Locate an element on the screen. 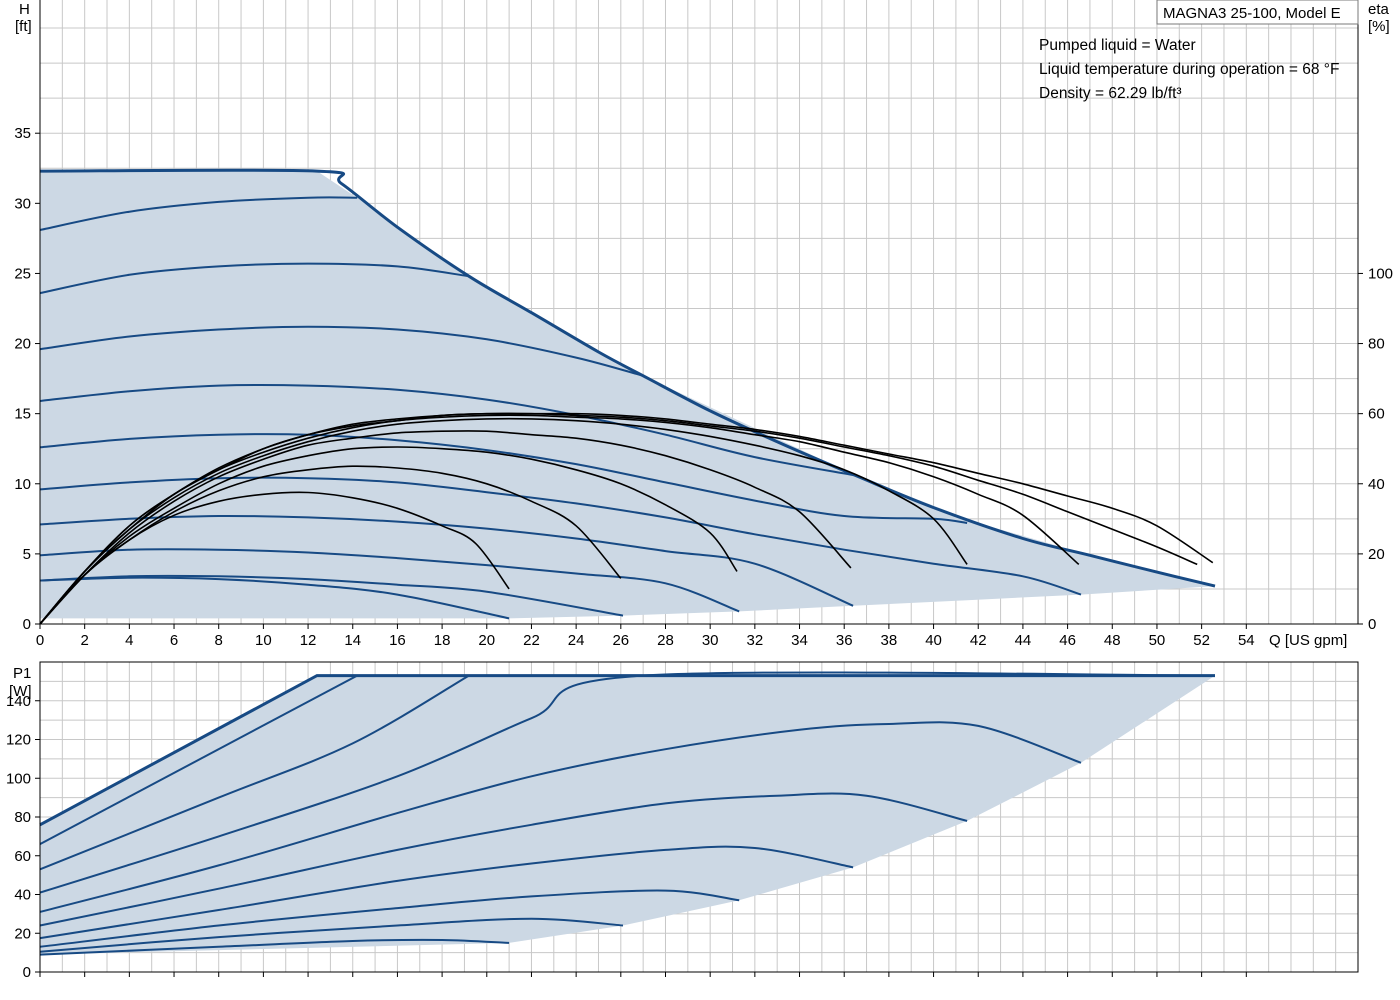 Image resolution: width=1400 pixels, height=1000 pixels. eta-axis-unit: [%] is located at coordinates (1379, 26).